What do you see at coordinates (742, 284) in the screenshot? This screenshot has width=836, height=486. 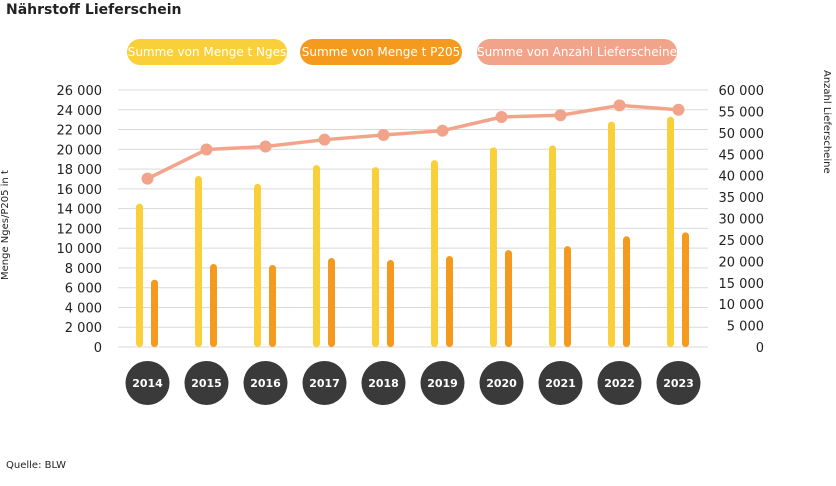 I see `y-tick-right: 15 000` at bounding box center [742, 284].